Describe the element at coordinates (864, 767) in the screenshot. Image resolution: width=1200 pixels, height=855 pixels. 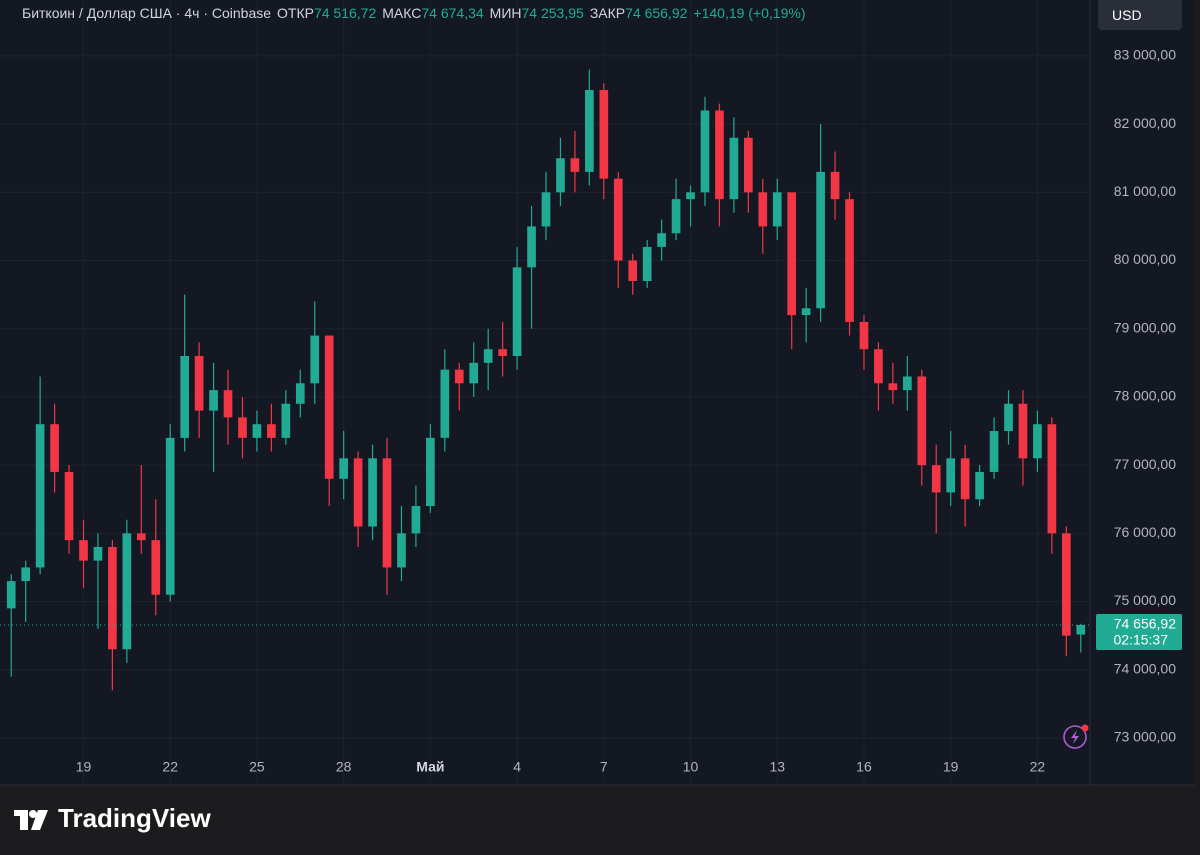
I see `x-tick-label: 16` at that location.